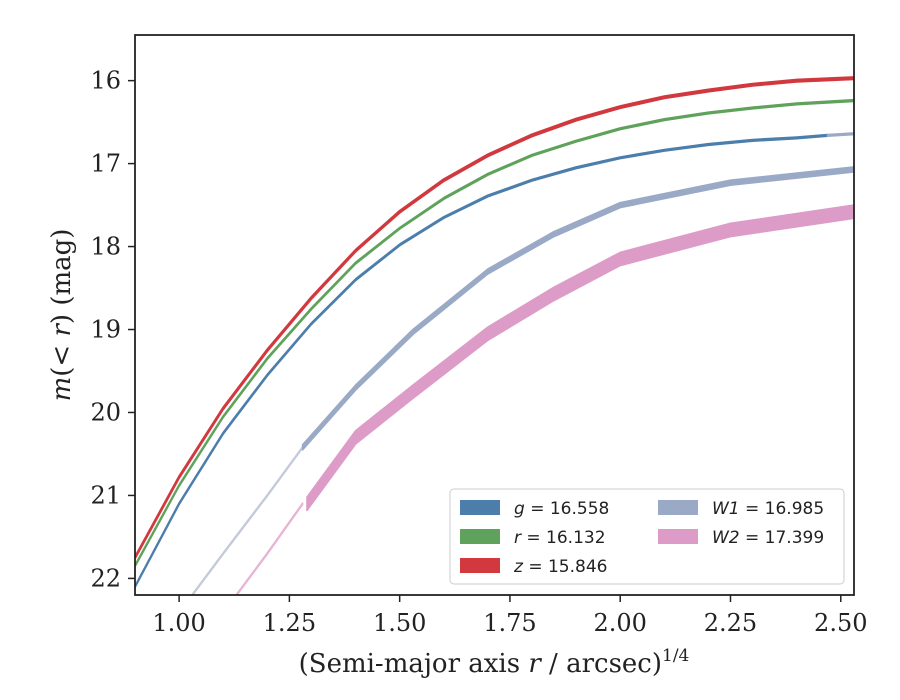 The image size is (900, 700). I want to click on legend-label-2: z = 15.846, so click(560, 567).